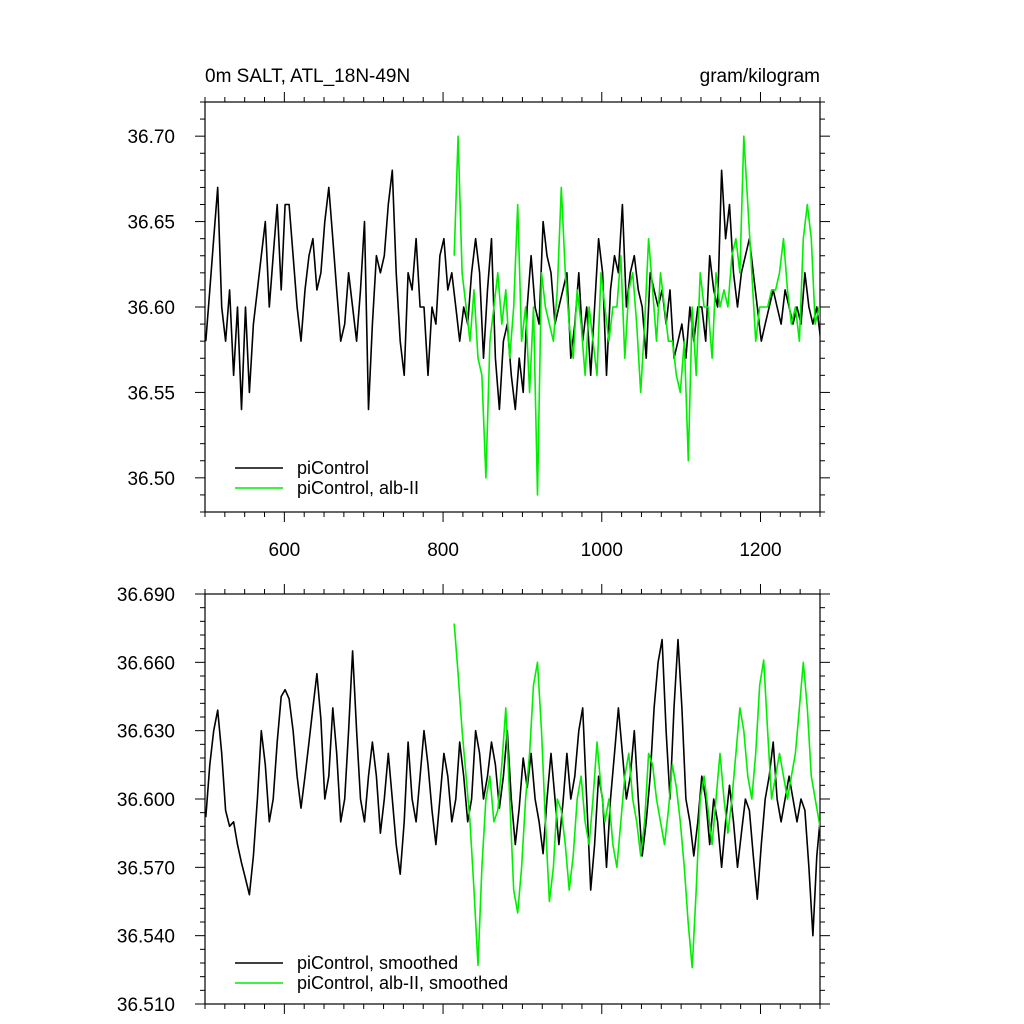 The width and height of the screenshot is (1024, 1024). Describe the element at coordinates (443, 550) in the screenshot. I see `x-tick-label: 800` at that location.